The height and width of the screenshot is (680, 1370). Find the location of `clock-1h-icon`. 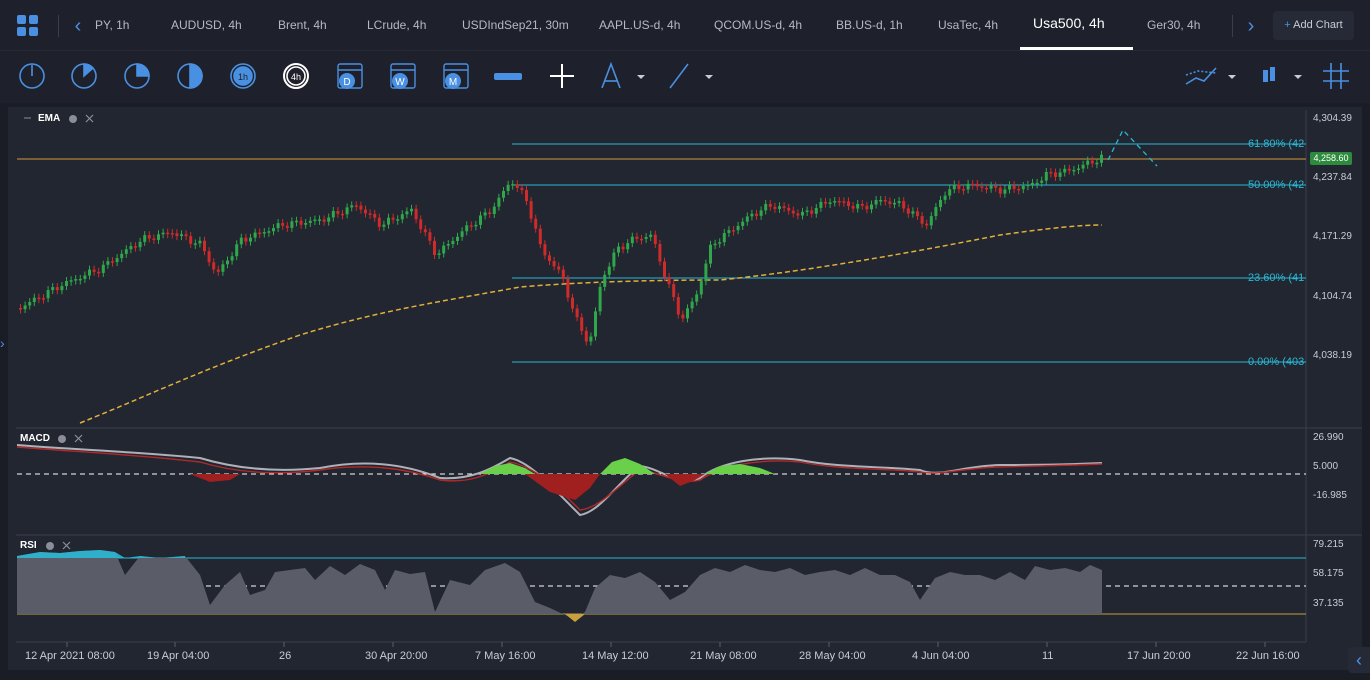

clock-1h-icon is located at coordinates (243, 76).